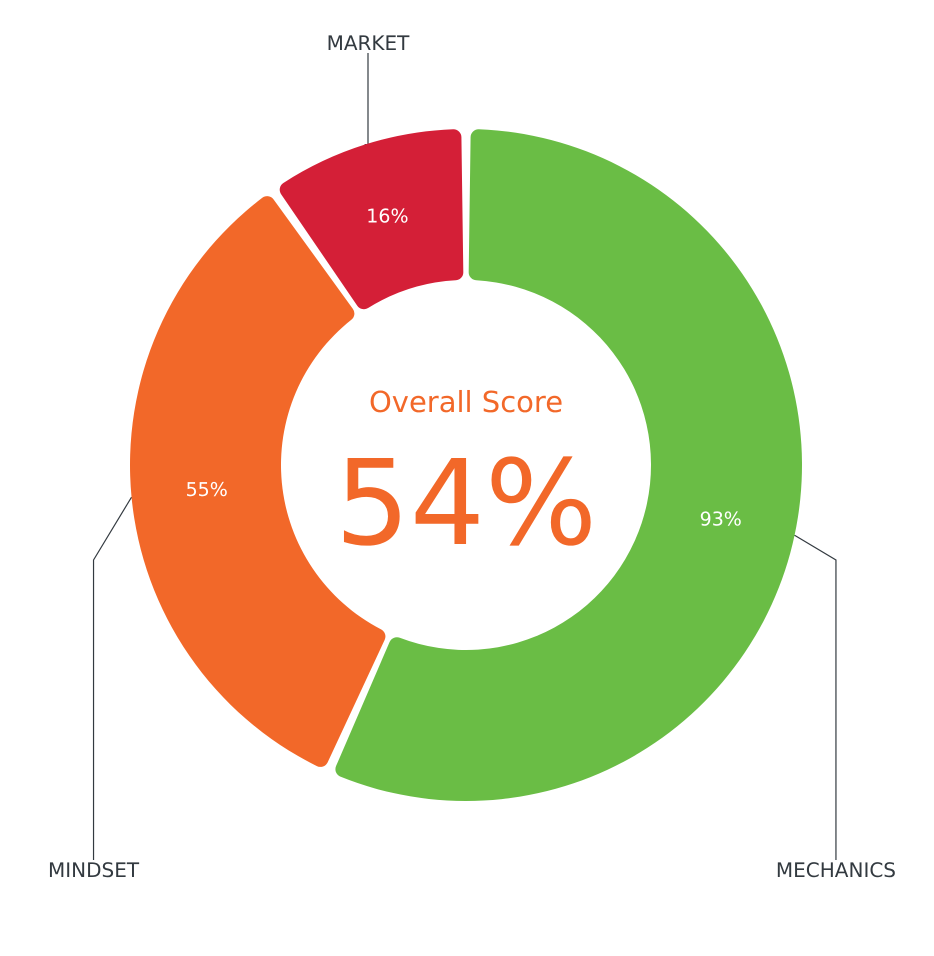  What do you see at coordinates (207, 489) in the screenshot?
I see `data-label: 55%` at bounding box center [207, 489].